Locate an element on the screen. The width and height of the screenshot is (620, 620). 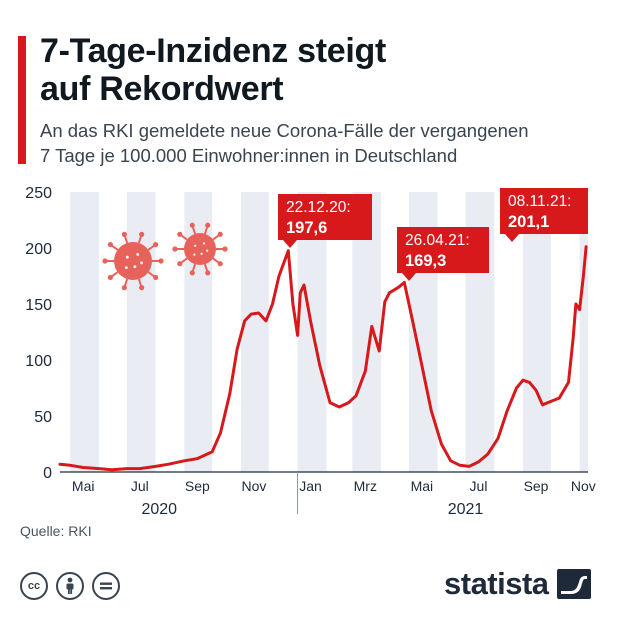
callout-value: 201,1 is located at coordinates (528, 222).